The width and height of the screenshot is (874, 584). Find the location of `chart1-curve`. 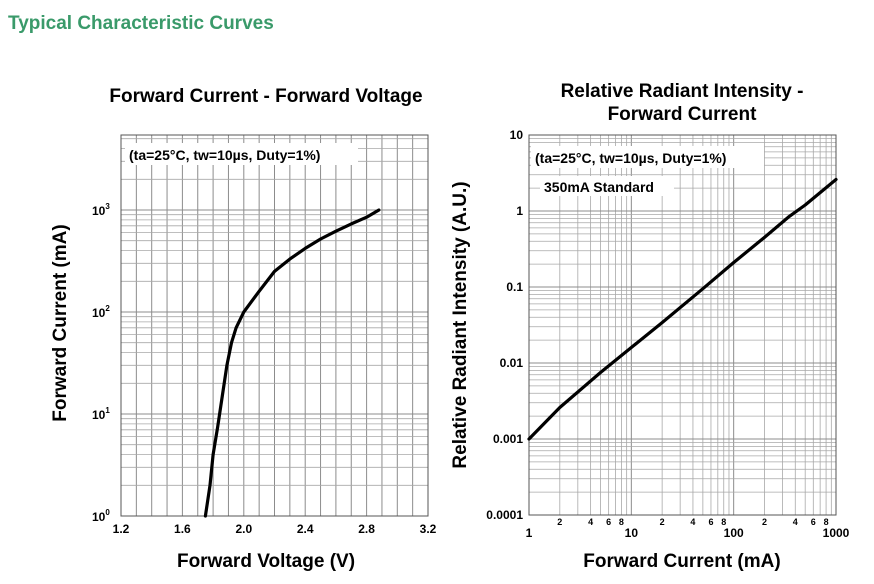

chart1-curve is located at coordinates (292, 363).